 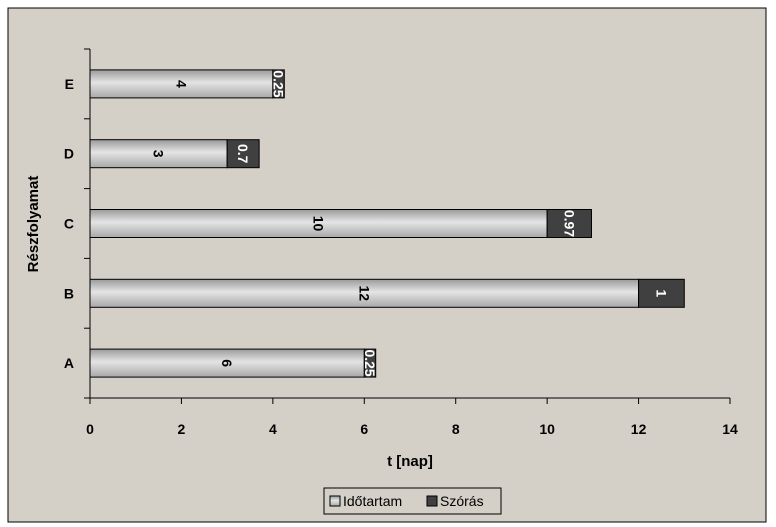 What do you see at coordinates (410, 461) in the screenshot?
I see `x-axis-title: t [nap]` at bounding box center [410, 461].